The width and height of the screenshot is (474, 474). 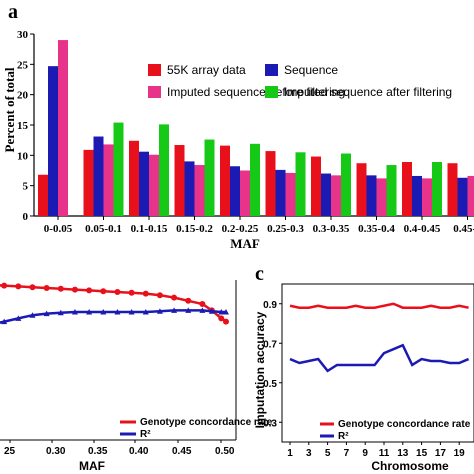 What do you see at coordinates (460, 453) in the screenshot?
I see `x-tick-label: 19` at bounding box center [460, 453].